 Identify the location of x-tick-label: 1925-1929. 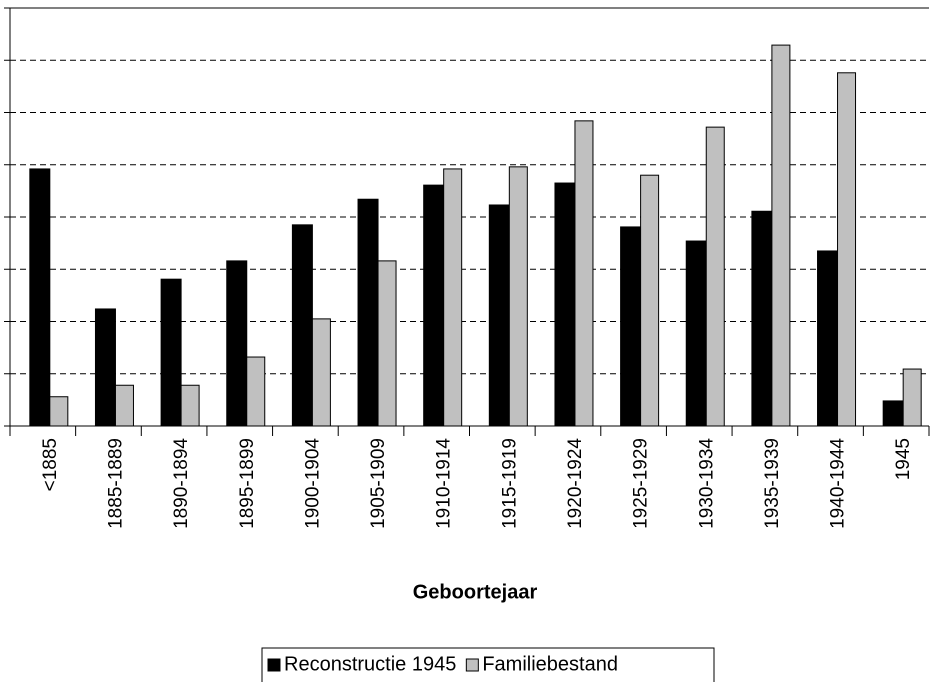
(641, 483).